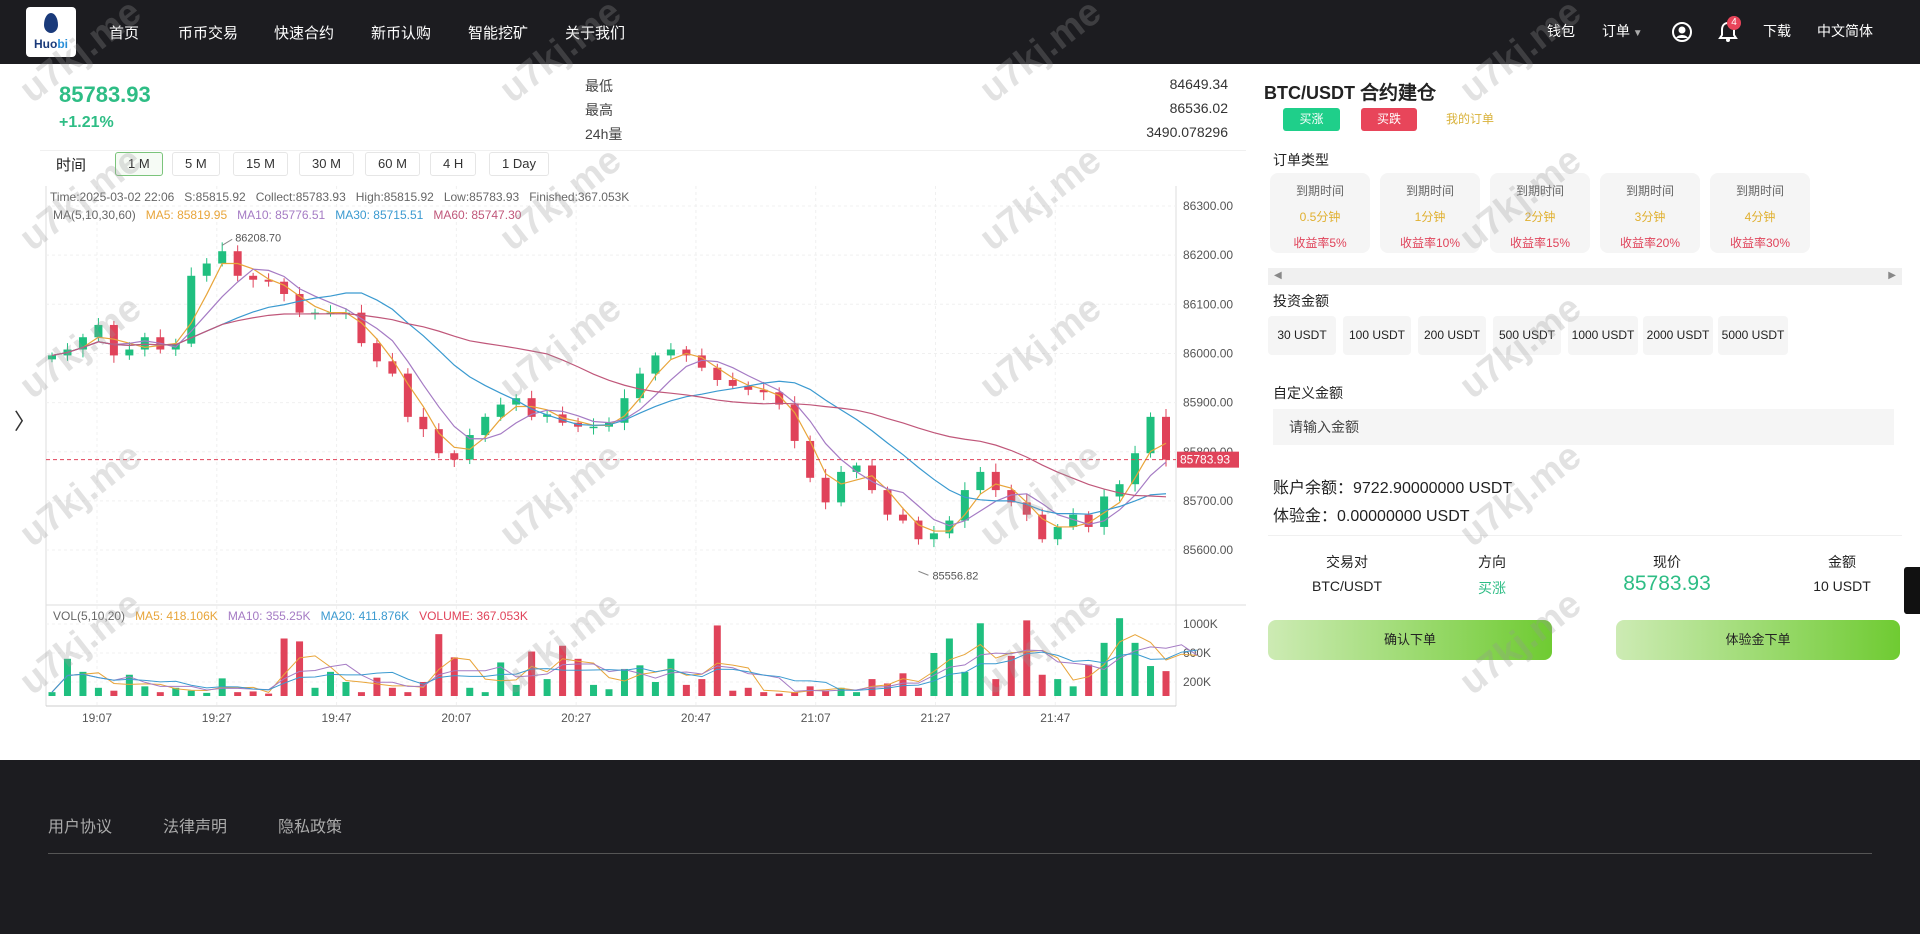 Image resolution: width=1920 pixels, height=934 pixels. What do you see at coordinates (51, 23) in the screenshot?
I see `logo-drop-icon` at bounding box center [51, 23].